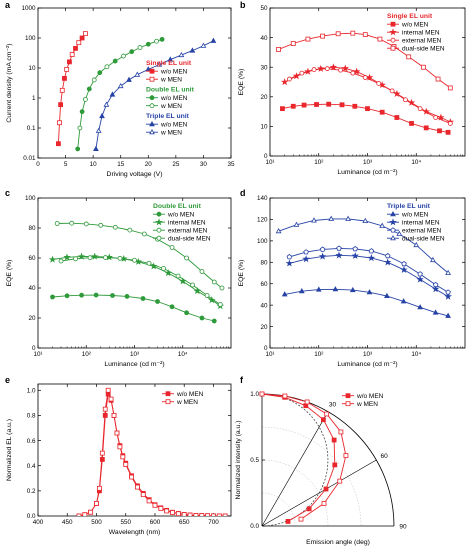  What do you see at coordinates (264, 284) in the screenshot?
I see `y-tick-label: 60` at bounding box center [264, 284].